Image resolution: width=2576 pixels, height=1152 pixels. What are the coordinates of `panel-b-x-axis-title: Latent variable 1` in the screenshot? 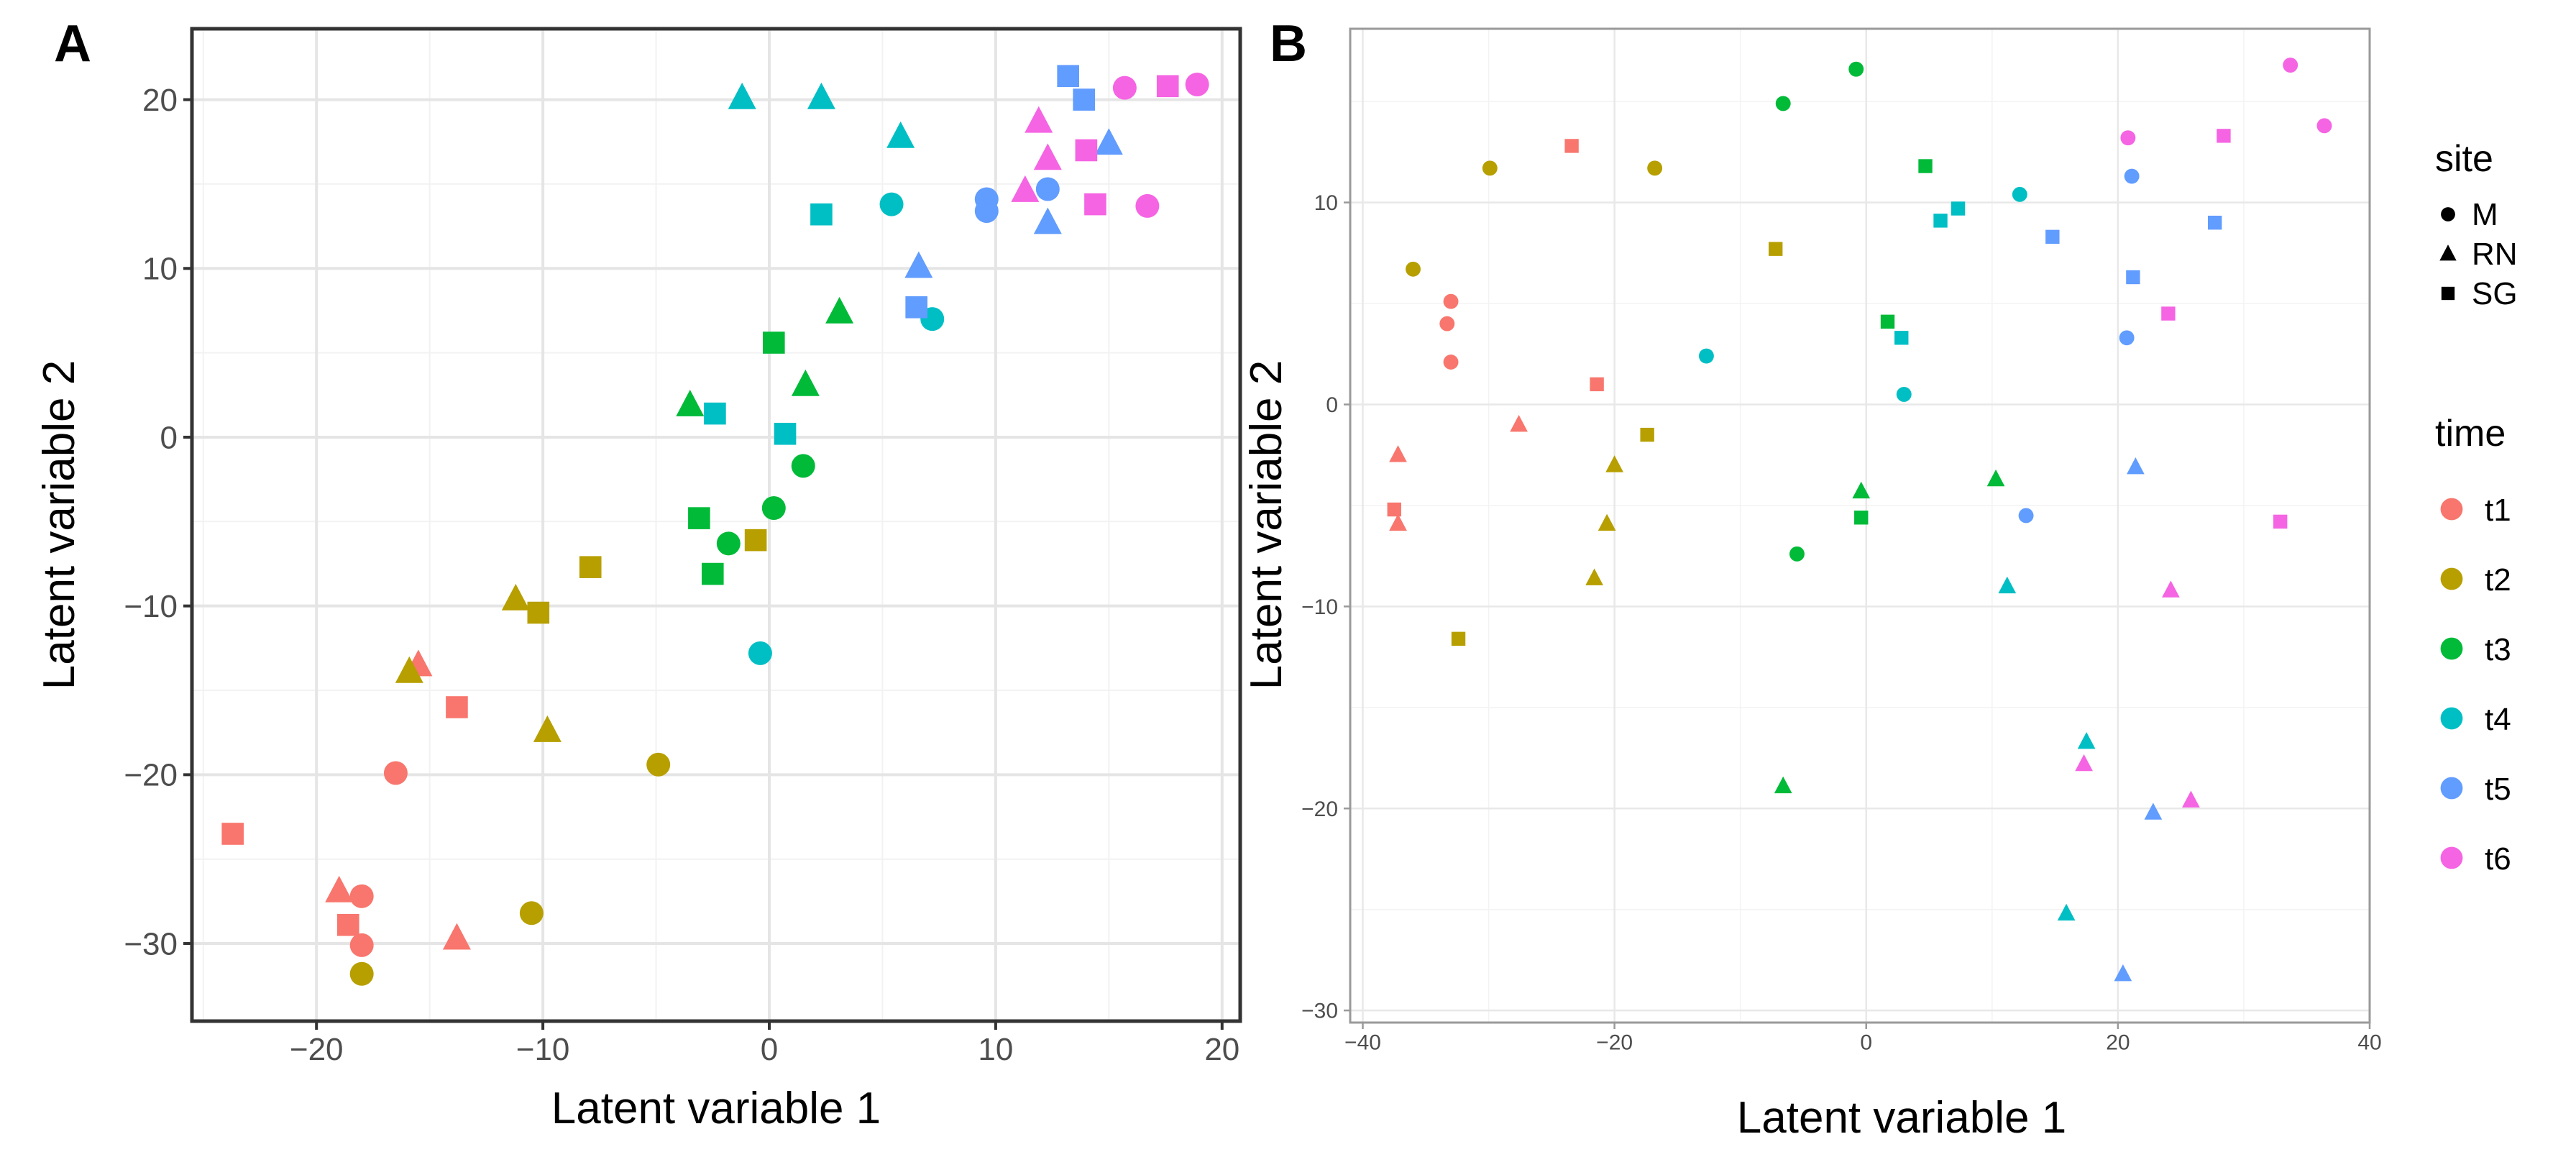 It's located at (1901, 1118).